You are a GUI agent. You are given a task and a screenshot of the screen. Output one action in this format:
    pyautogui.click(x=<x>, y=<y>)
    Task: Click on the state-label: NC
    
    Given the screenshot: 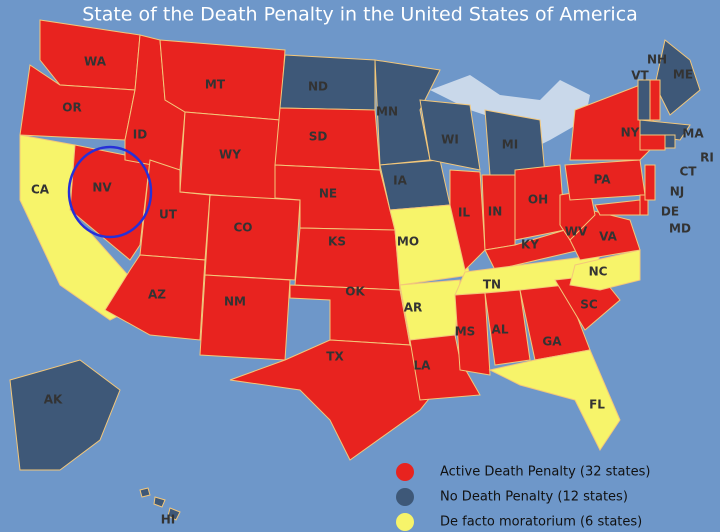 What is the action you would take?
    pyautogui.click(x=598, y=272)
    